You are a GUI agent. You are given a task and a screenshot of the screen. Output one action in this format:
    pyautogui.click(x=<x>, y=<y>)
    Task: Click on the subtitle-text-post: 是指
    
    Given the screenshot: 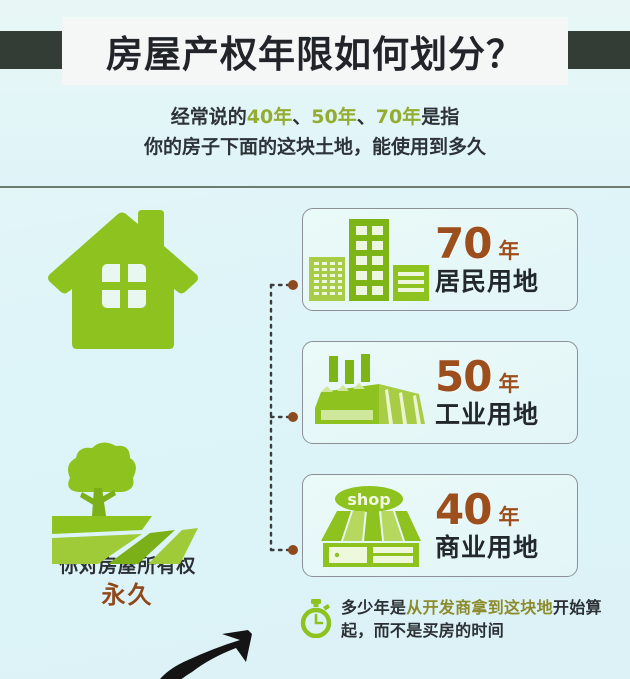 What is the action you would take?
    pyautogui.click(x=440, y=117)
    